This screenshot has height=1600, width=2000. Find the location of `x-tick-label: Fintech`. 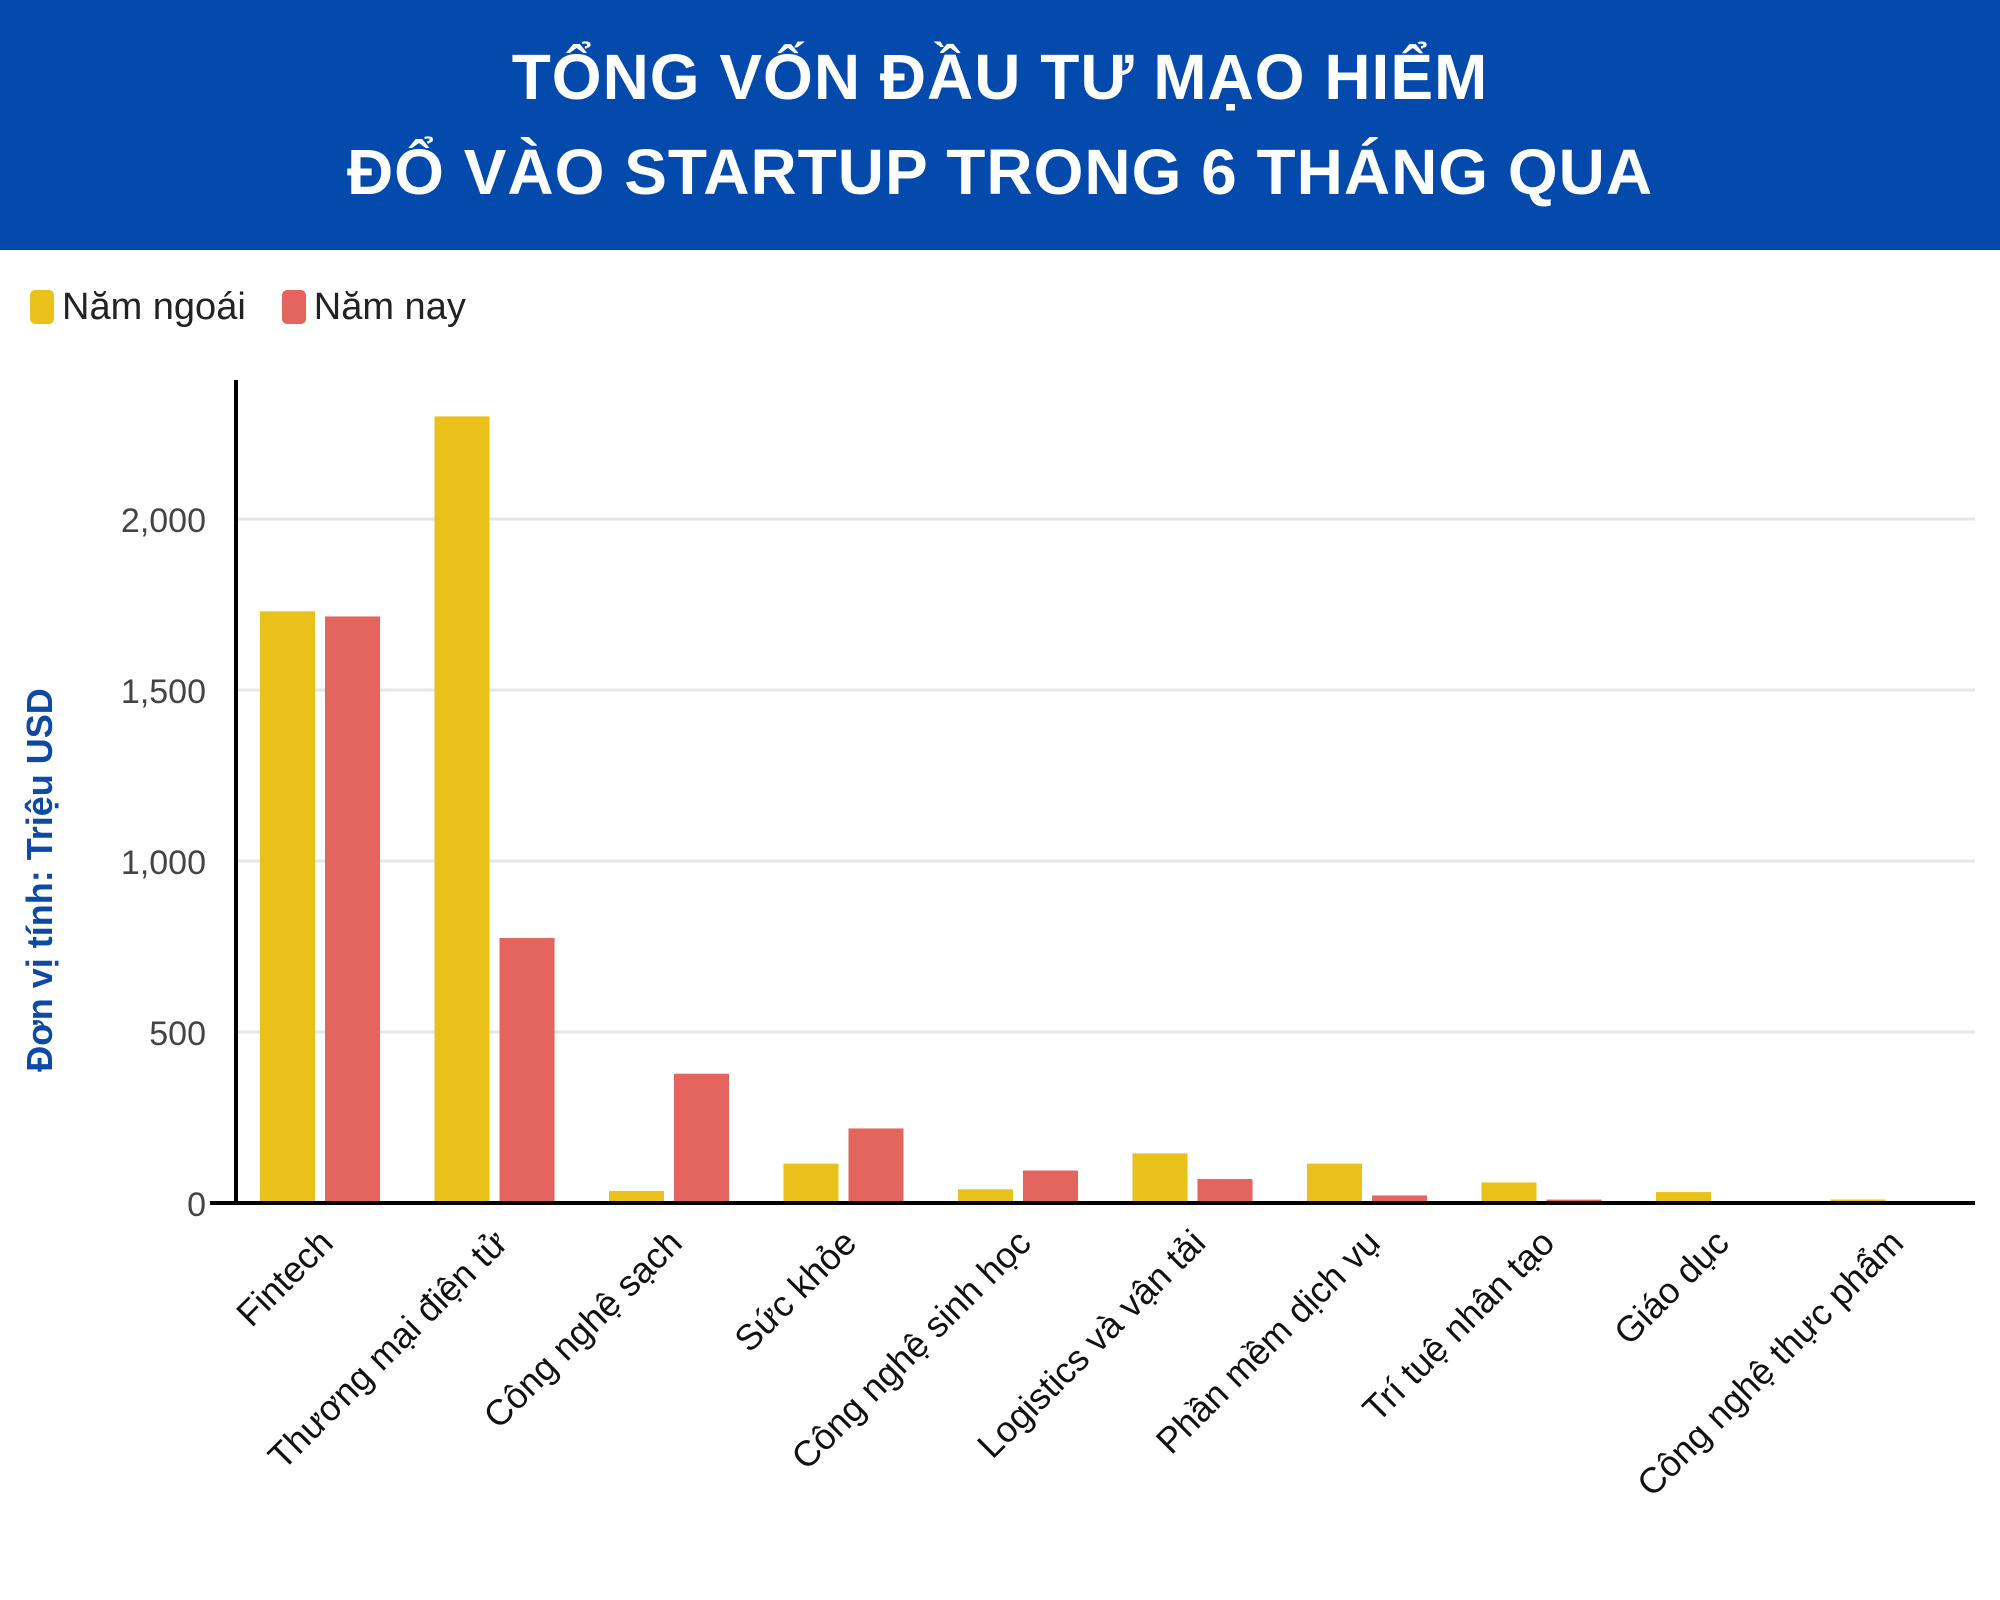

x-tick-label: Fintech is located at coordinates (284, 1278).